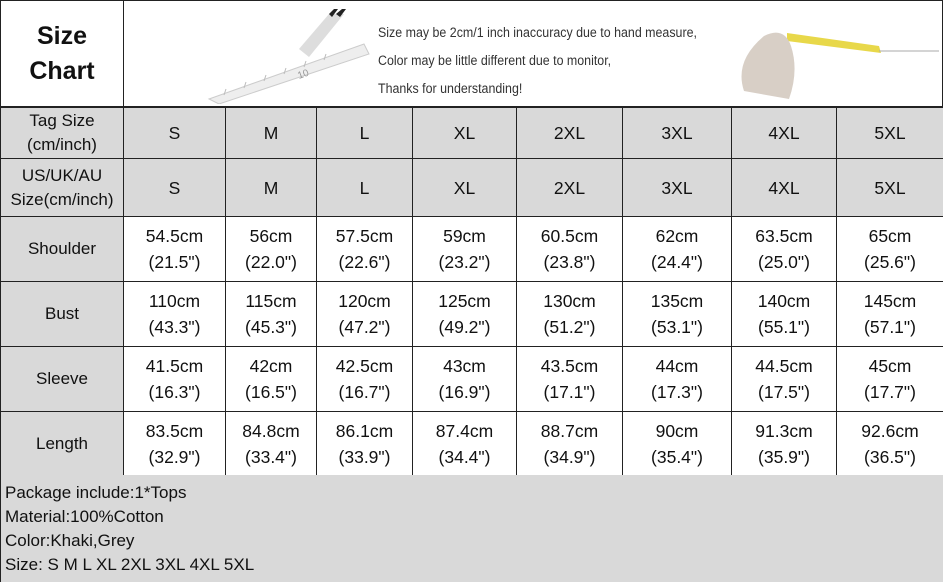 The height and width of the screenshot is (582, 943). Describe the element at coordinates (677, 379) in the screenshot. I see `measurement-cell: 44cm (17.3")` at that location.